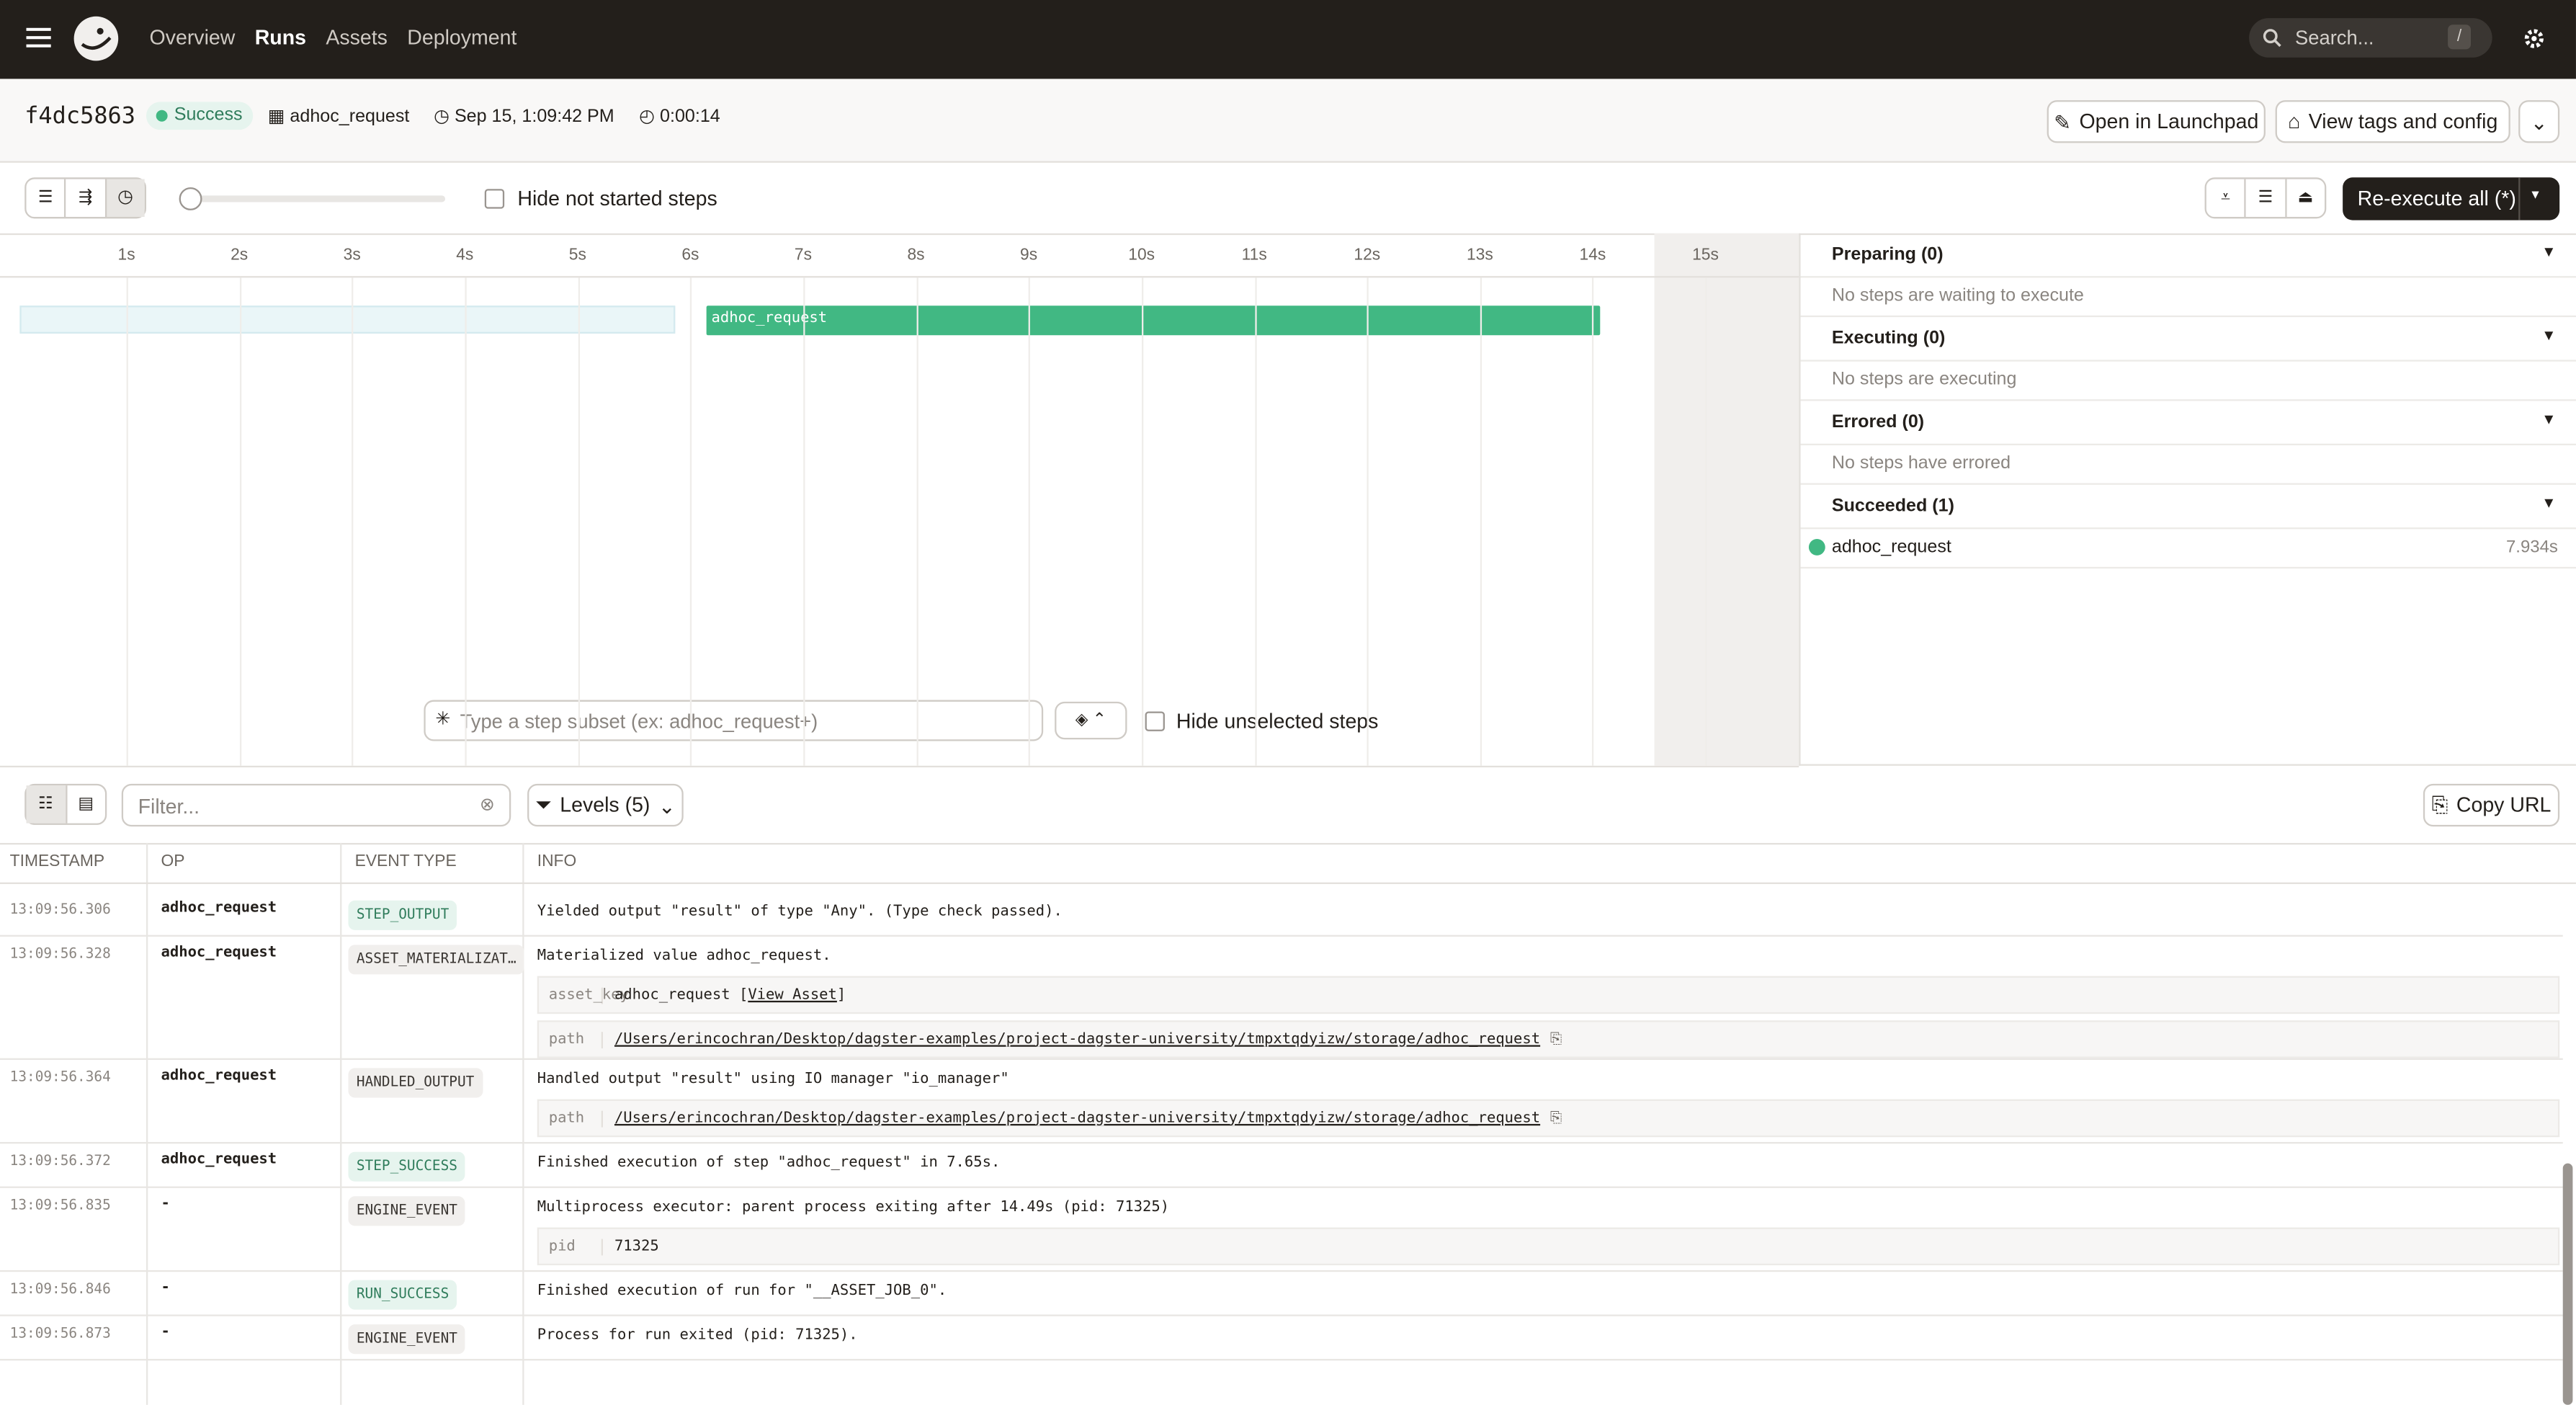 The image size is (2576, 1405). Describe the element at coordinates (2304, 198) in the screenshot. I see `collapse-button: ⏏` at that location.